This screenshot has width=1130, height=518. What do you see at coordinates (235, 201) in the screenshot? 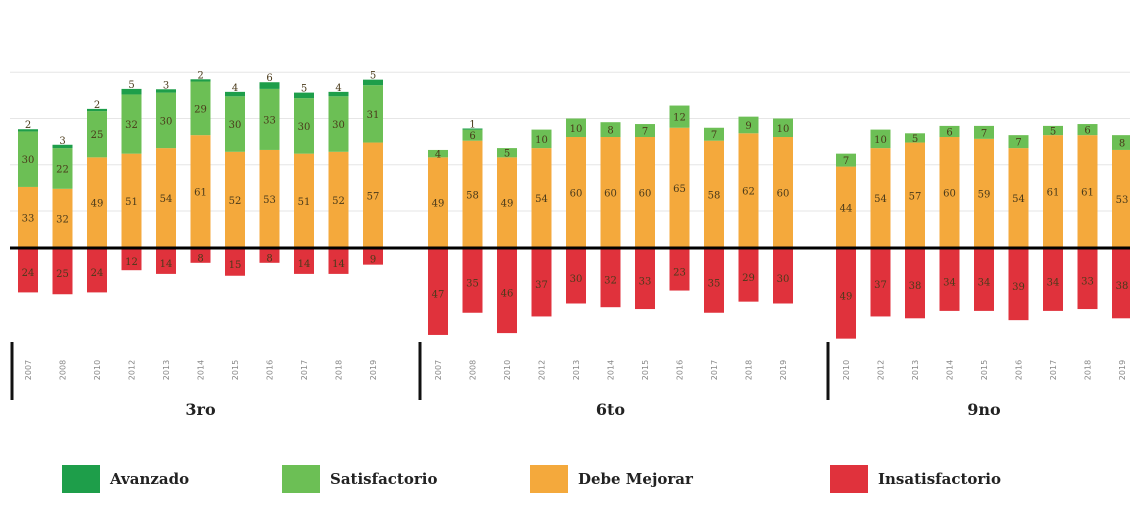
I see `data-label-debe-mejorar: 52` at bounding box center [235, 201].